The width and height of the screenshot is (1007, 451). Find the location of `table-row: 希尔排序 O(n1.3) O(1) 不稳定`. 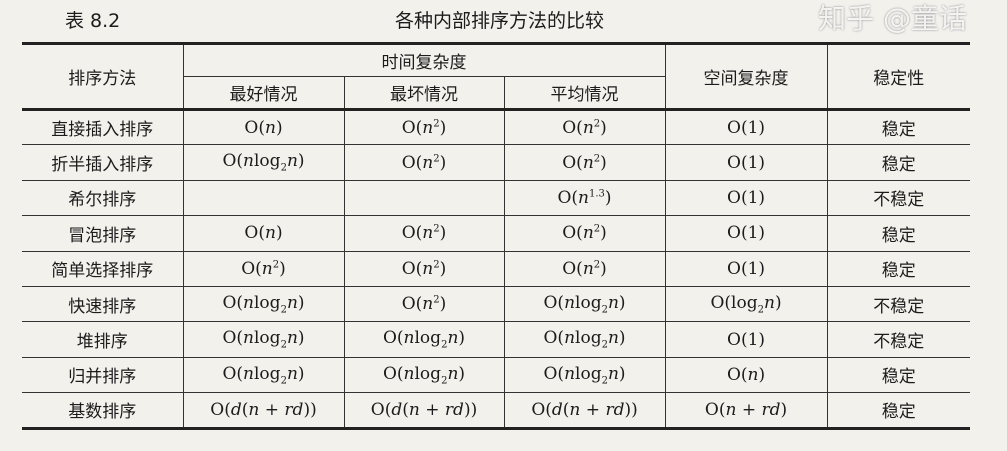

table-row: 希尔排序 O(n1.3) O(1) 不稳定 is located at coordinates (496, 198).